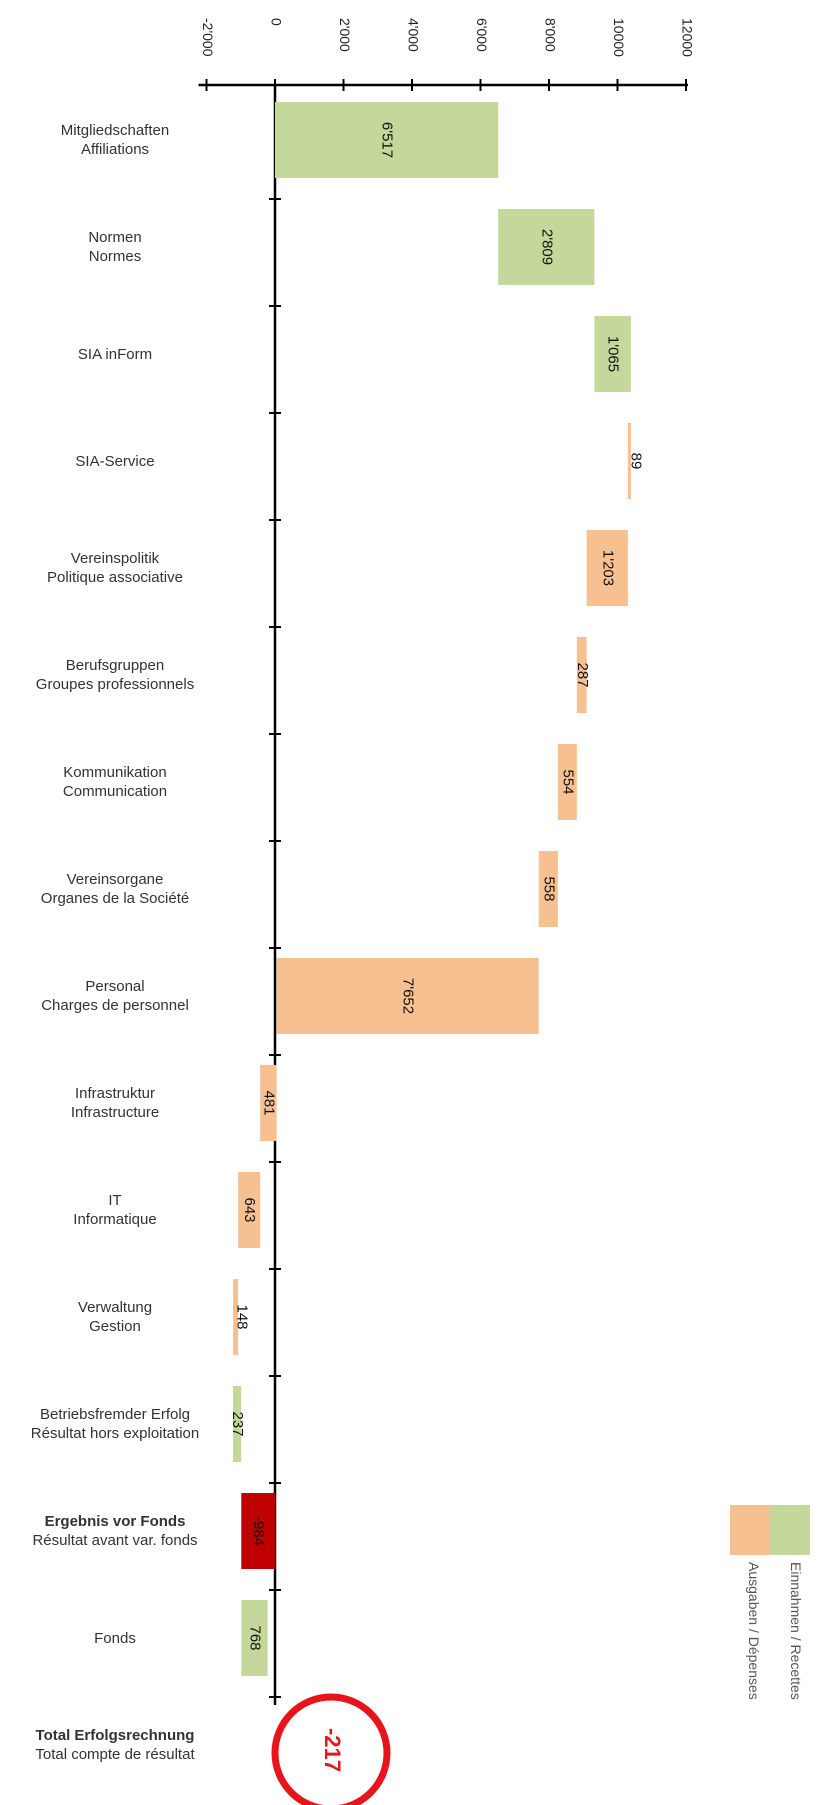 The image size is (839, 1805). I want to click on value-axis-tick-label: 4'000, so click(413, 35).